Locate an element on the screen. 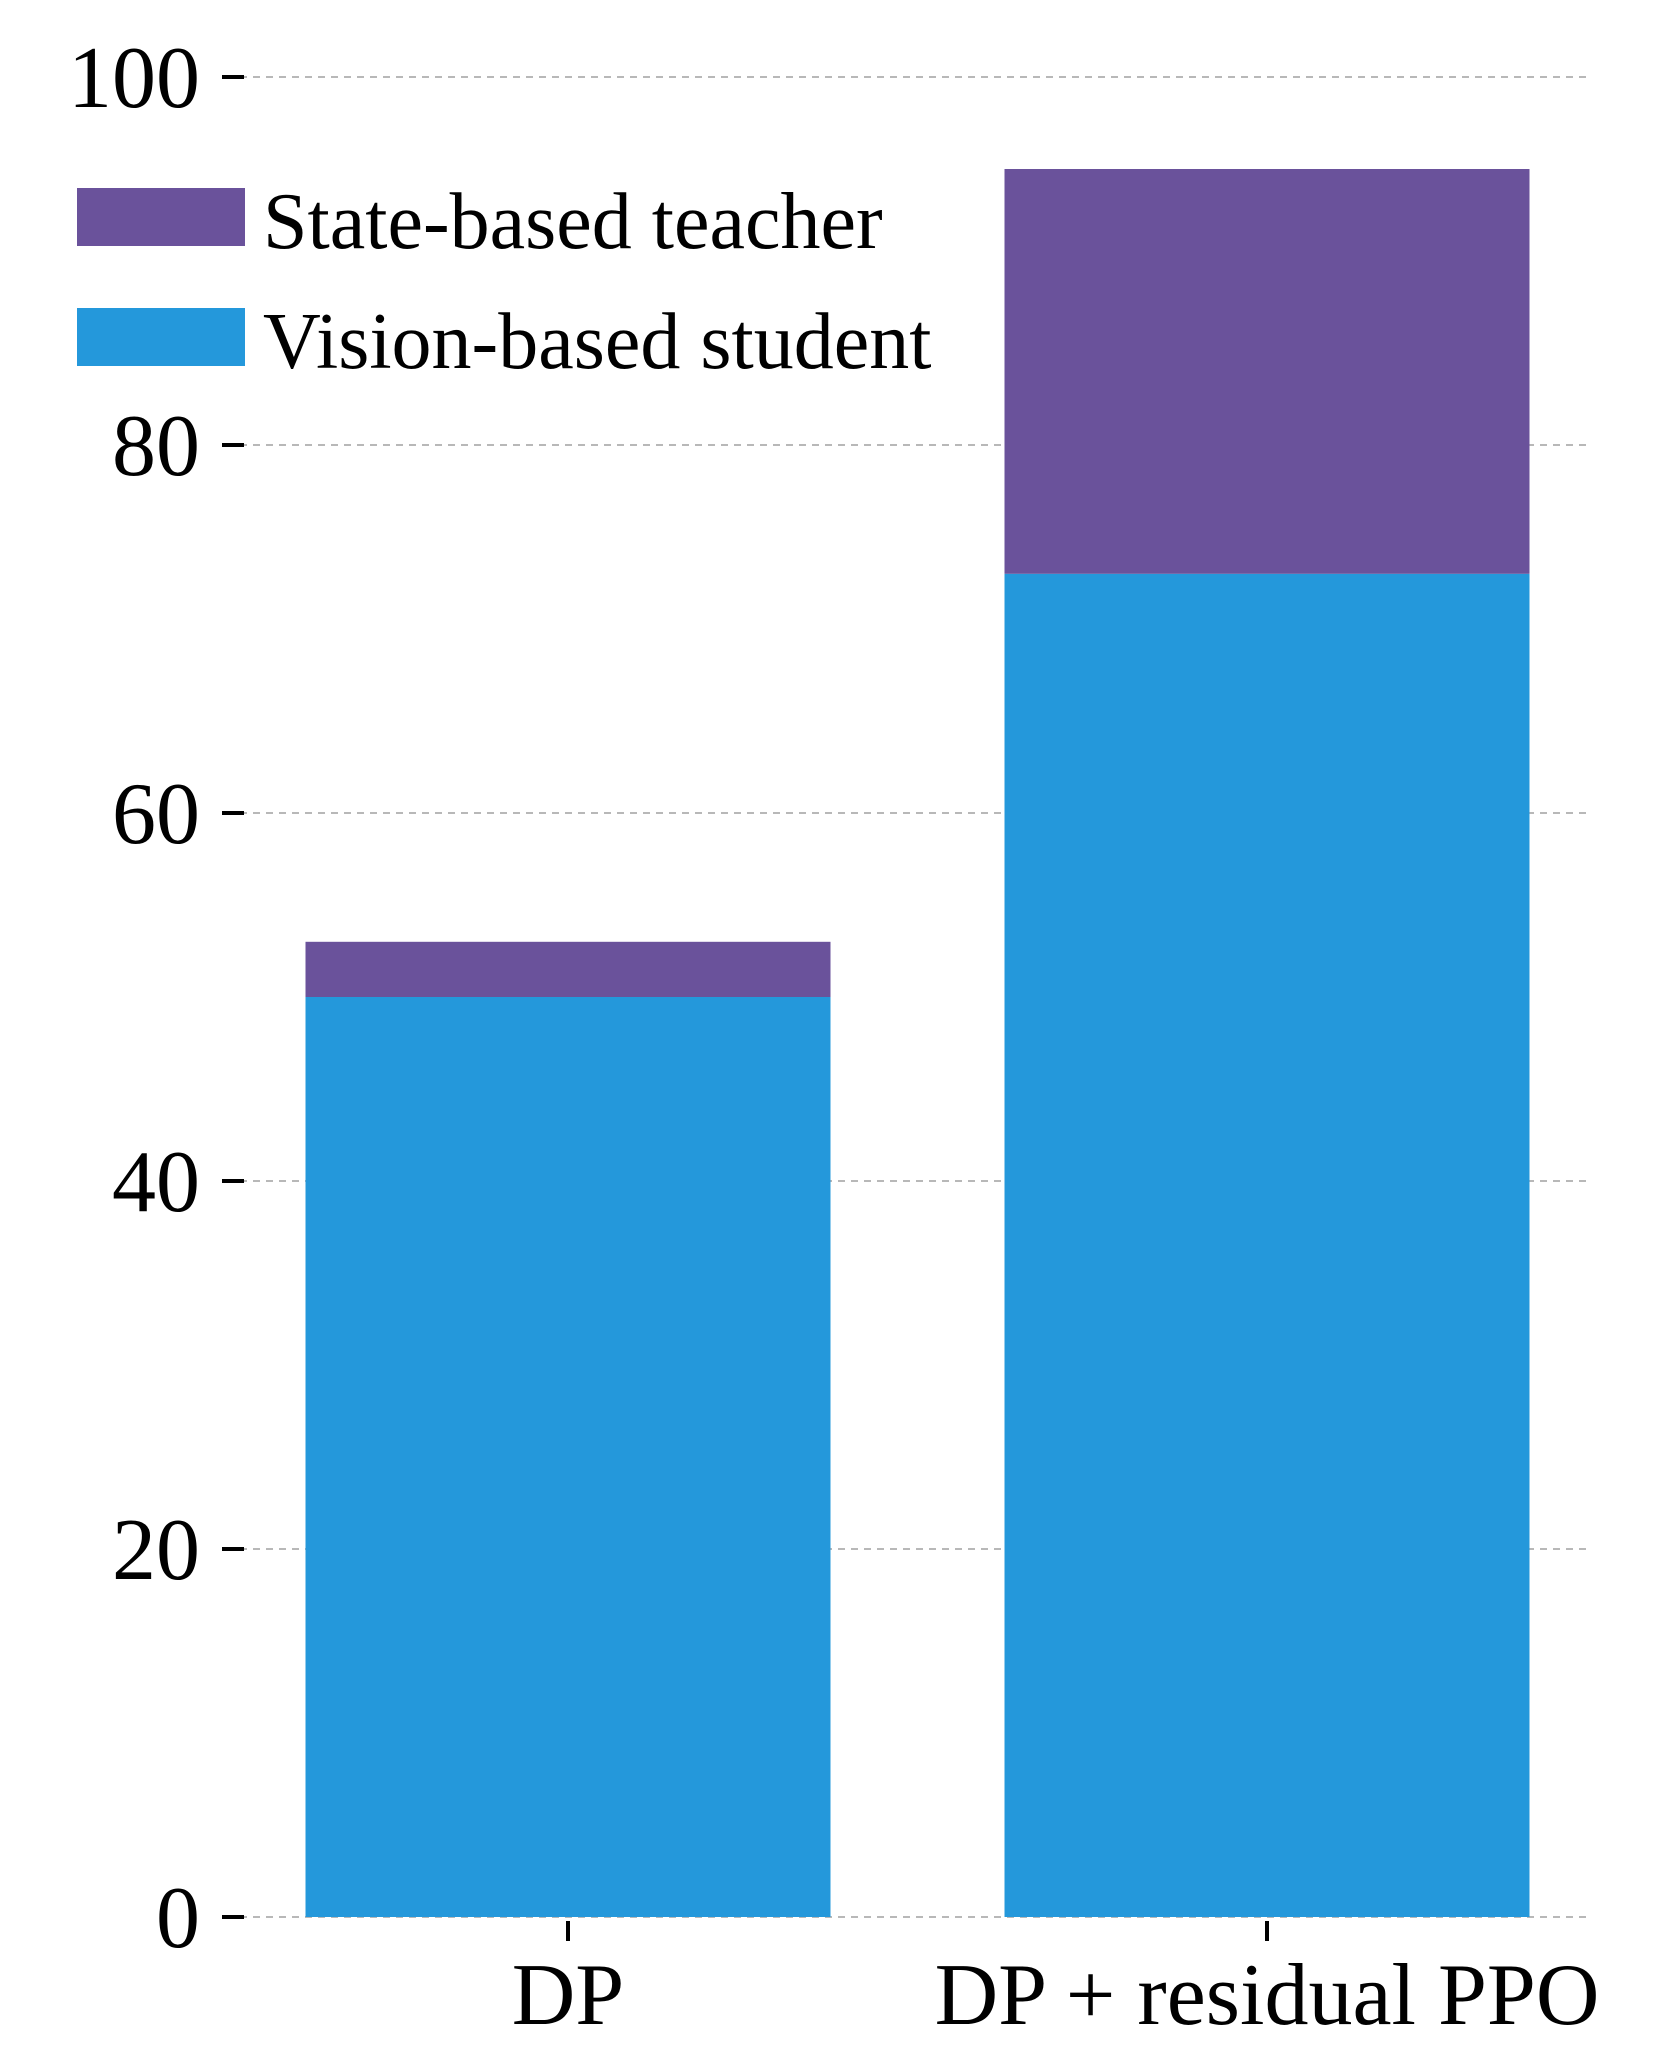 The height and width of the screenshot is (2069, 1658). legend: State-based teacher Vision-based student is located at coordinates (504, 282).